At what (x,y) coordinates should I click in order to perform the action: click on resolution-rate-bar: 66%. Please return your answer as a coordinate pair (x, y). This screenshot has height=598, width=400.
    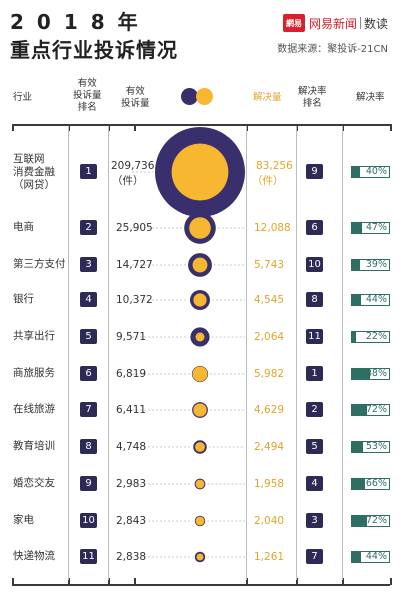
    Looking at the image, I should click on (370, 484).